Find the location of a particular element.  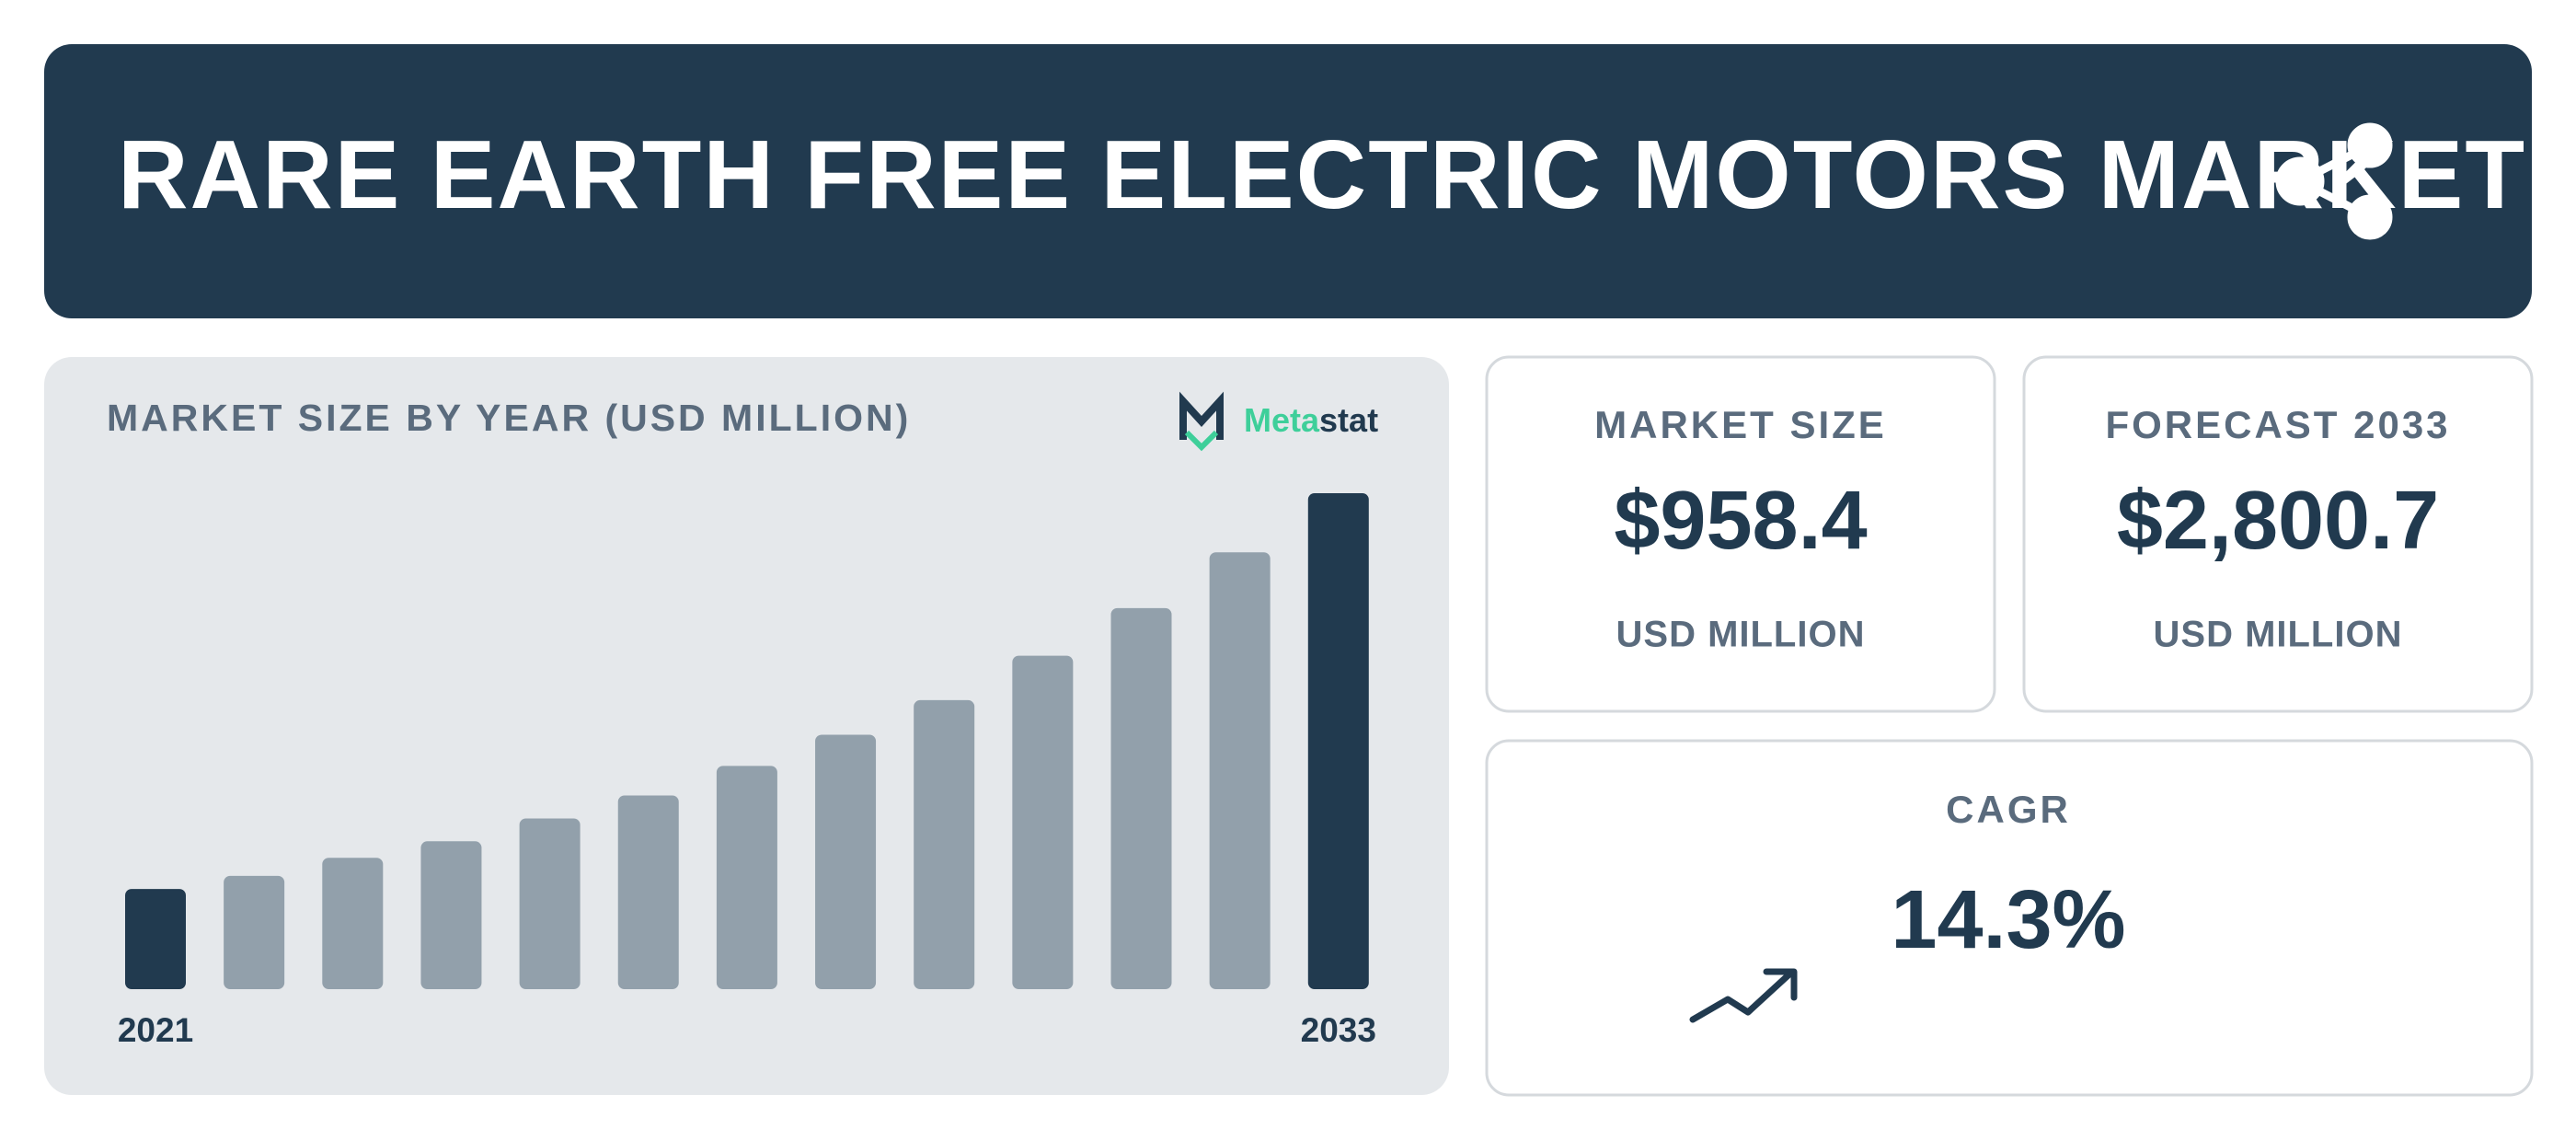

logo-part: Meta is located at coordinates (1282, 420).